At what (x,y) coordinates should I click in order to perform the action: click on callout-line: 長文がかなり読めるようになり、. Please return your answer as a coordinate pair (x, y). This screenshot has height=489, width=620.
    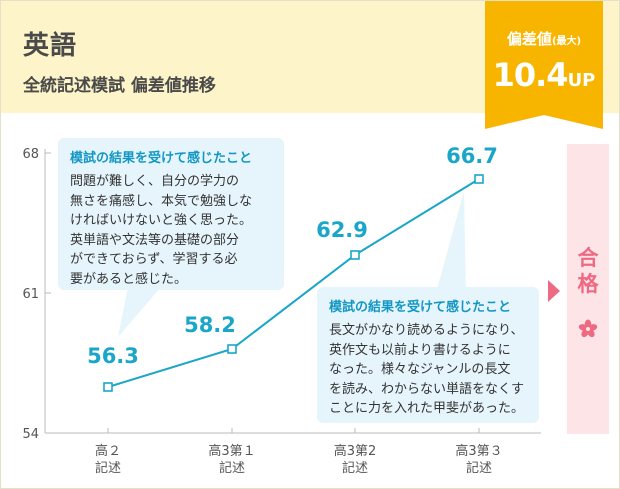
    Looking at the image, I should click on (426, 330).